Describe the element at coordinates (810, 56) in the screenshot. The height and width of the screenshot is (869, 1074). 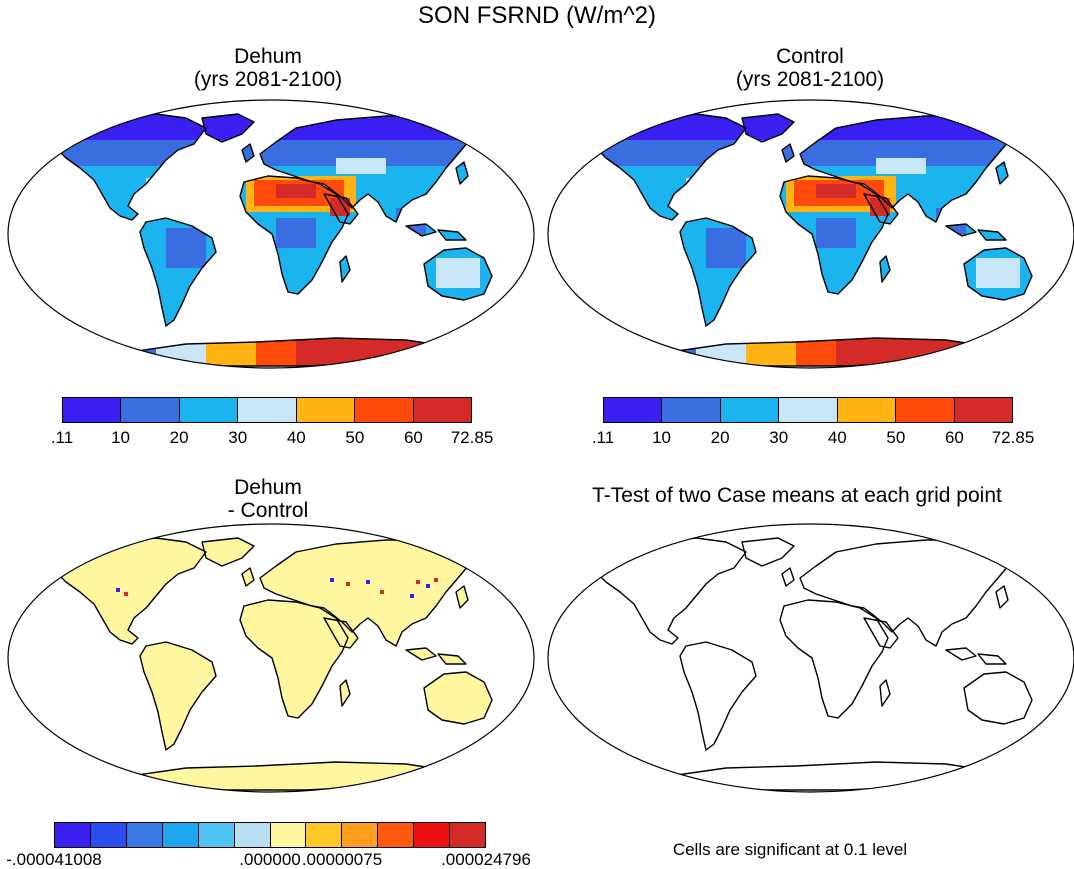
I see `panel-title-line1: Control` at that location.